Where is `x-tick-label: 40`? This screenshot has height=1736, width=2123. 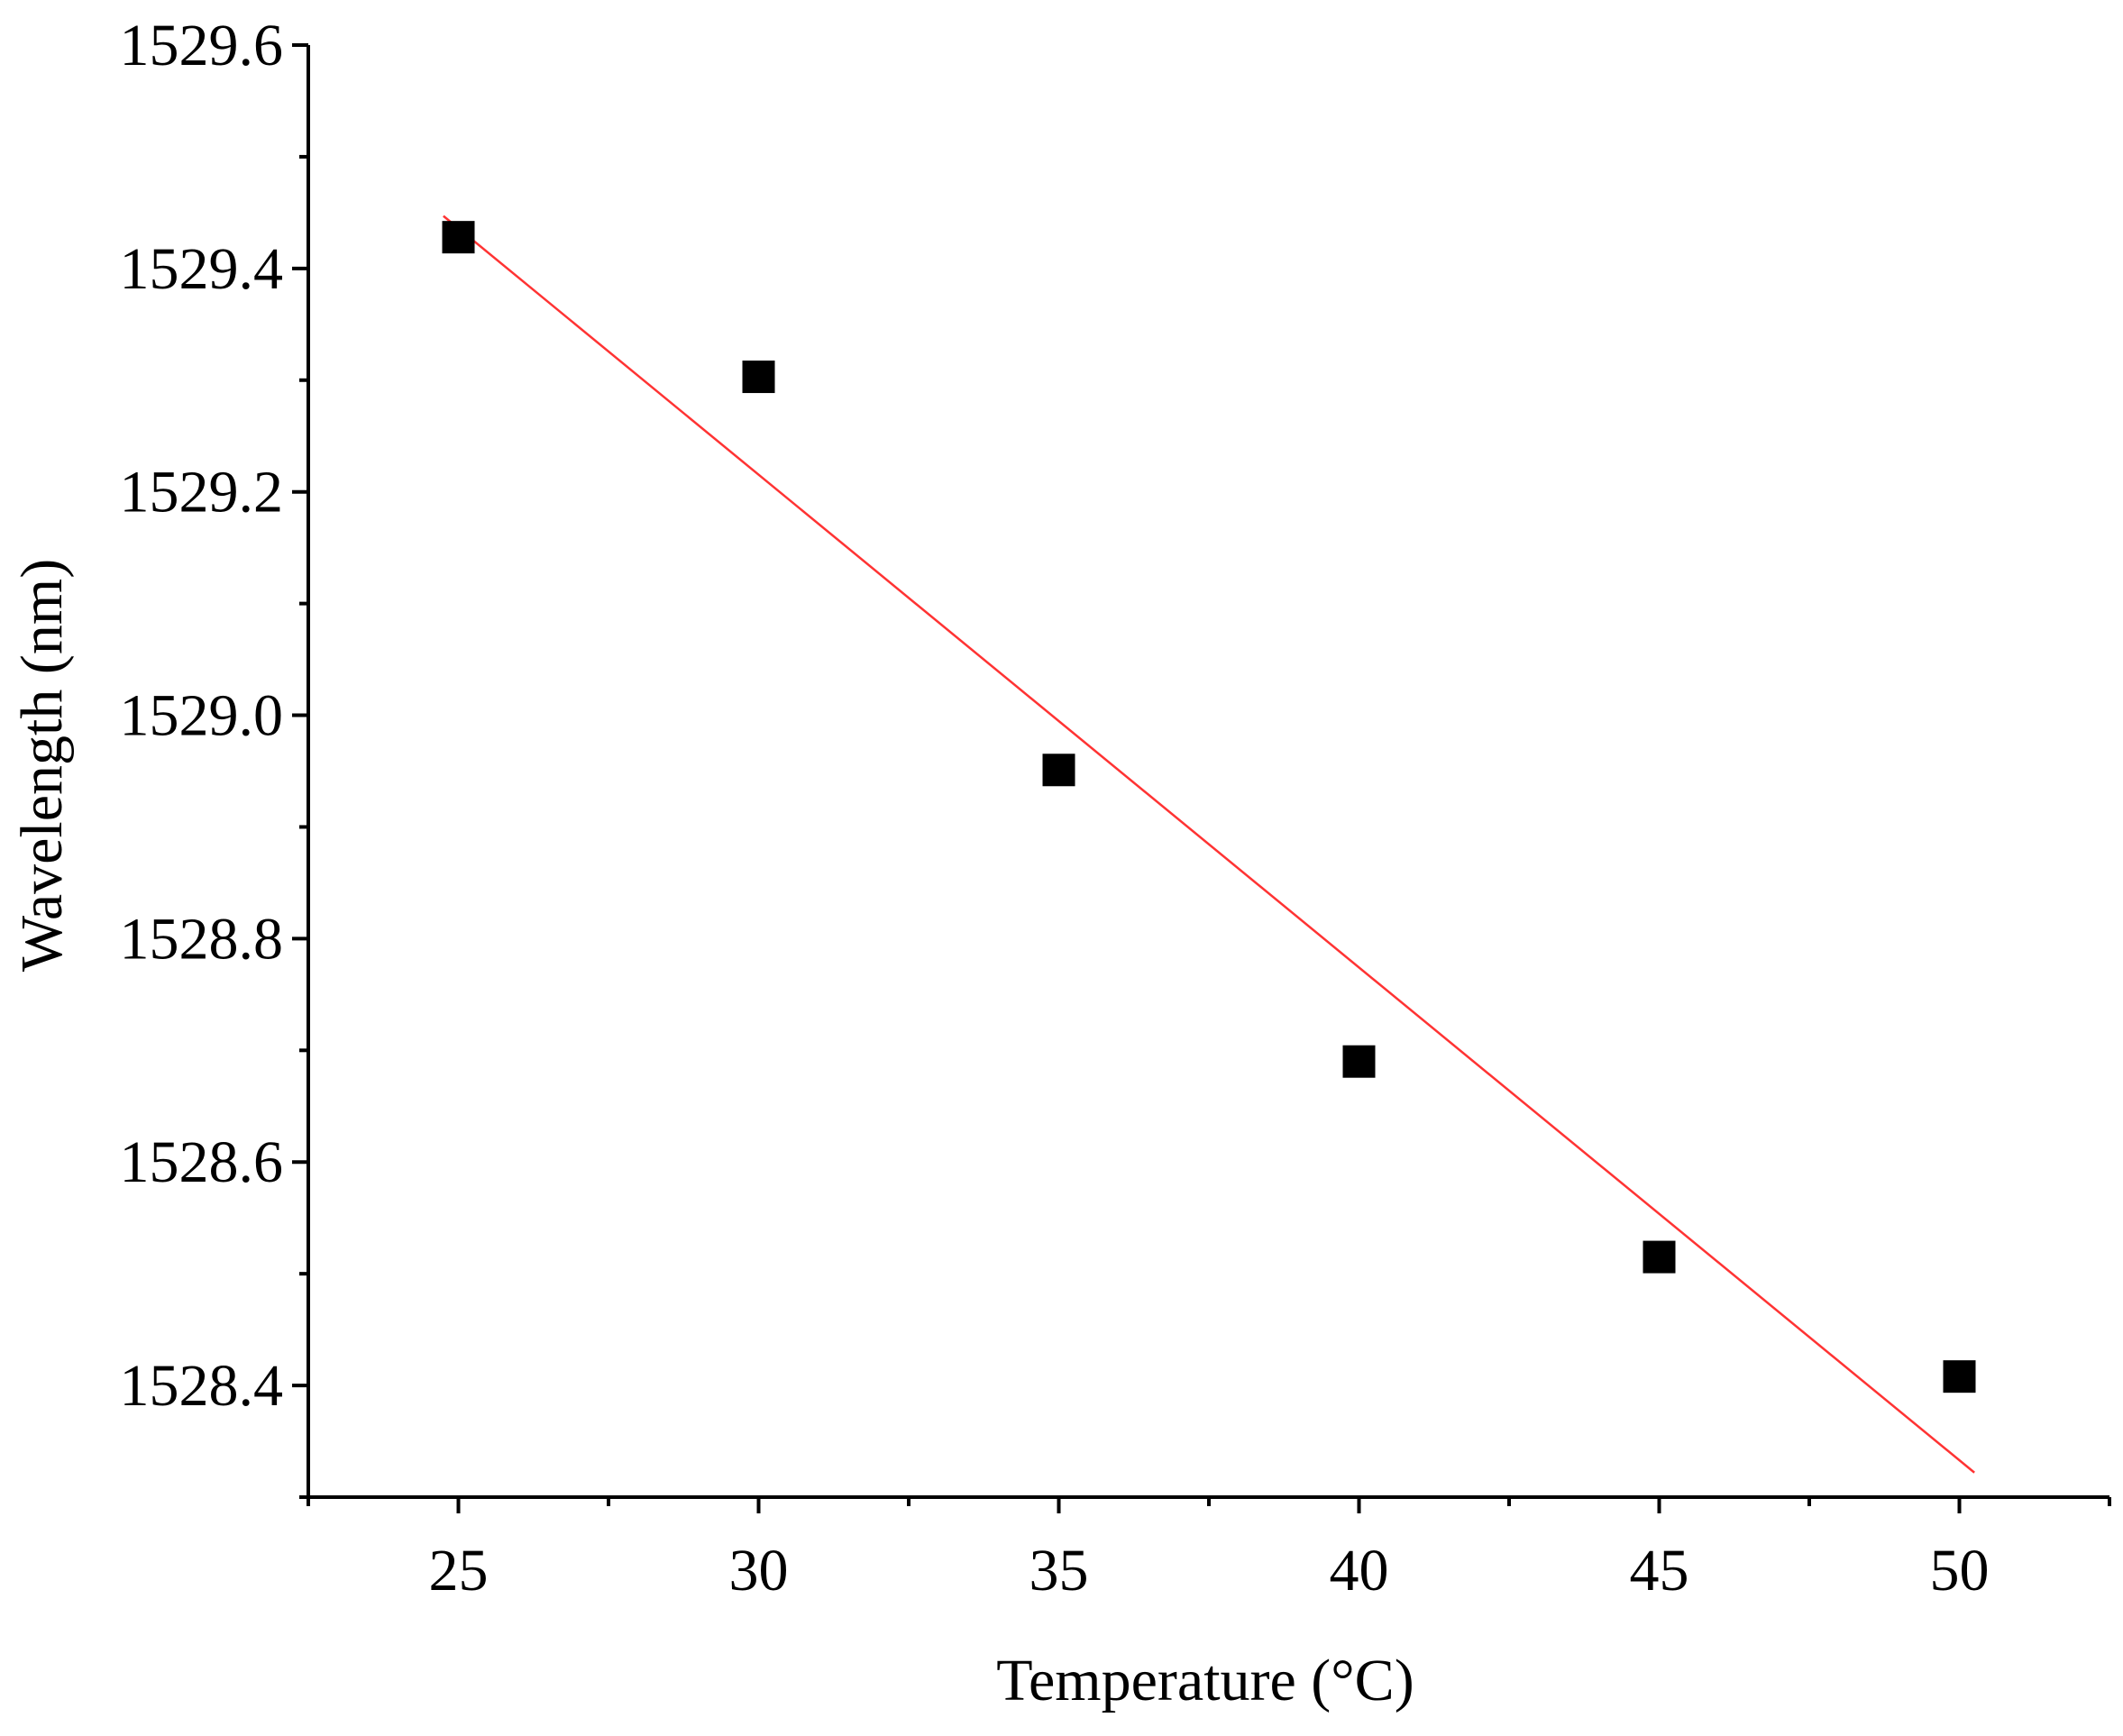 x-tick-label: 40 is located at coordinates (1359, 1571).